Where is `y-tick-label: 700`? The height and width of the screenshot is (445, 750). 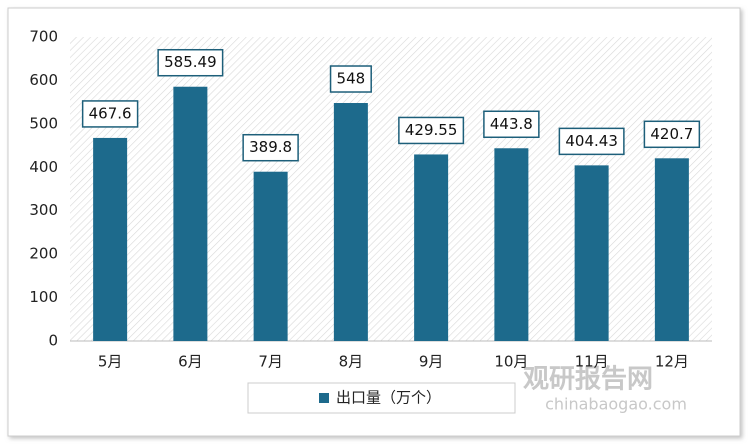
y-tick-label: 700 is located at coordinates (43, 37).